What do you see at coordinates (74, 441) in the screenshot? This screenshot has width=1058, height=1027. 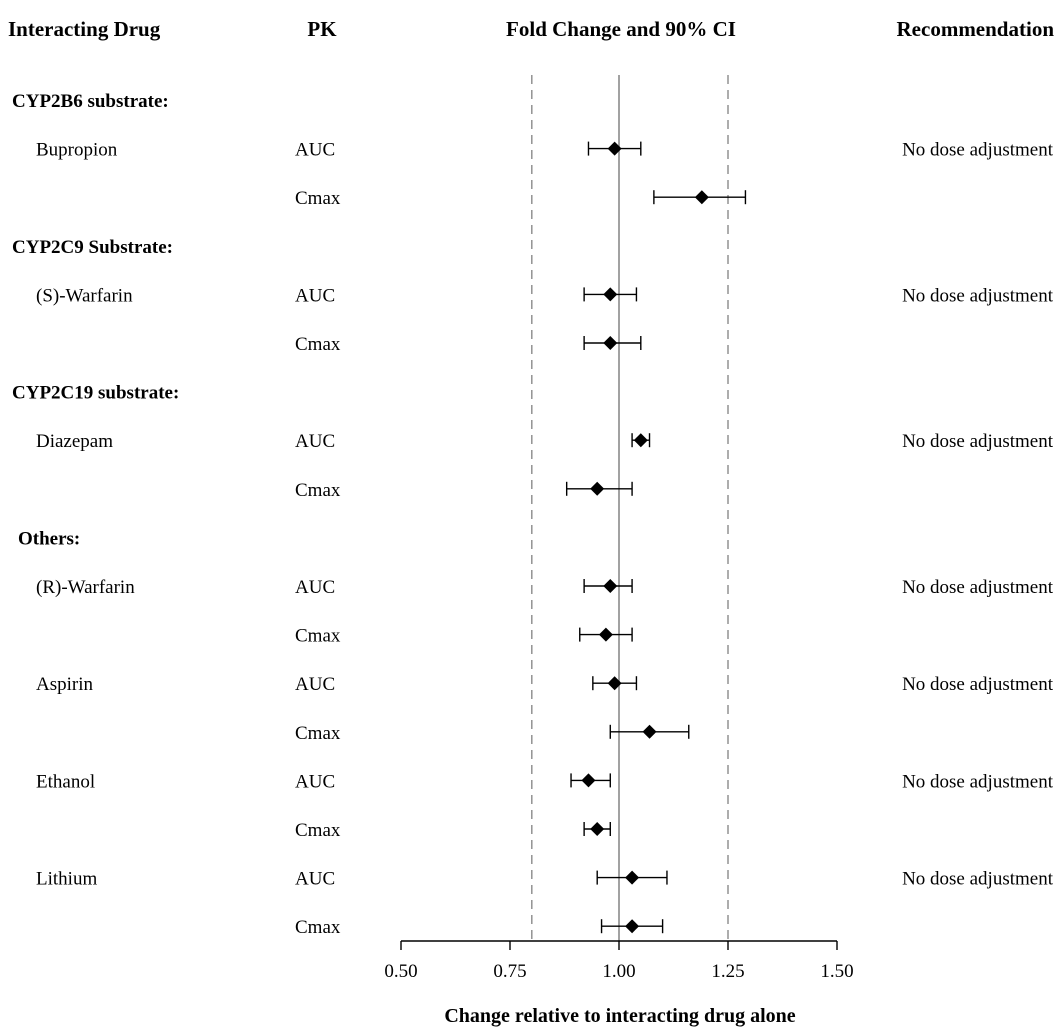 I see `drug-label: Diazepam` at bounding box center [74, 441].